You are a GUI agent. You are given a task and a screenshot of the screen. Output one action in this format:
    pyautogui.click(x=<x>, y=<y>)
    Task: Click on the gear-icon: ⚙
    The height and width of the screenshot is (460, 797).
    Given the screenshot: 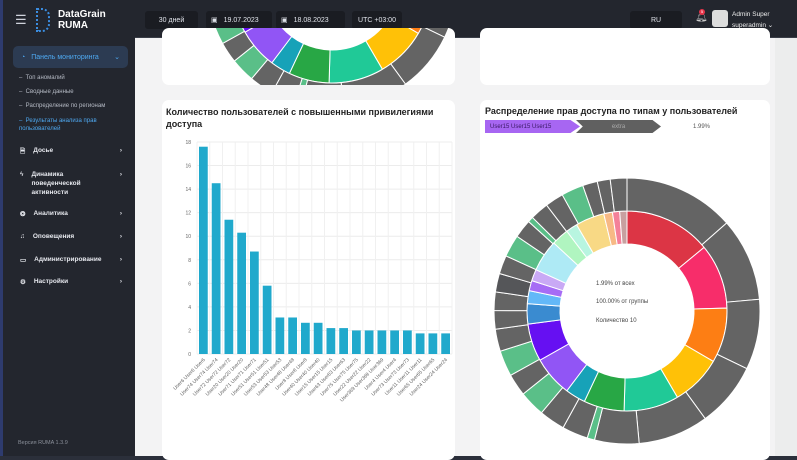 What is the action you would take?
    pyautogui.click(x=23, y=282)
    